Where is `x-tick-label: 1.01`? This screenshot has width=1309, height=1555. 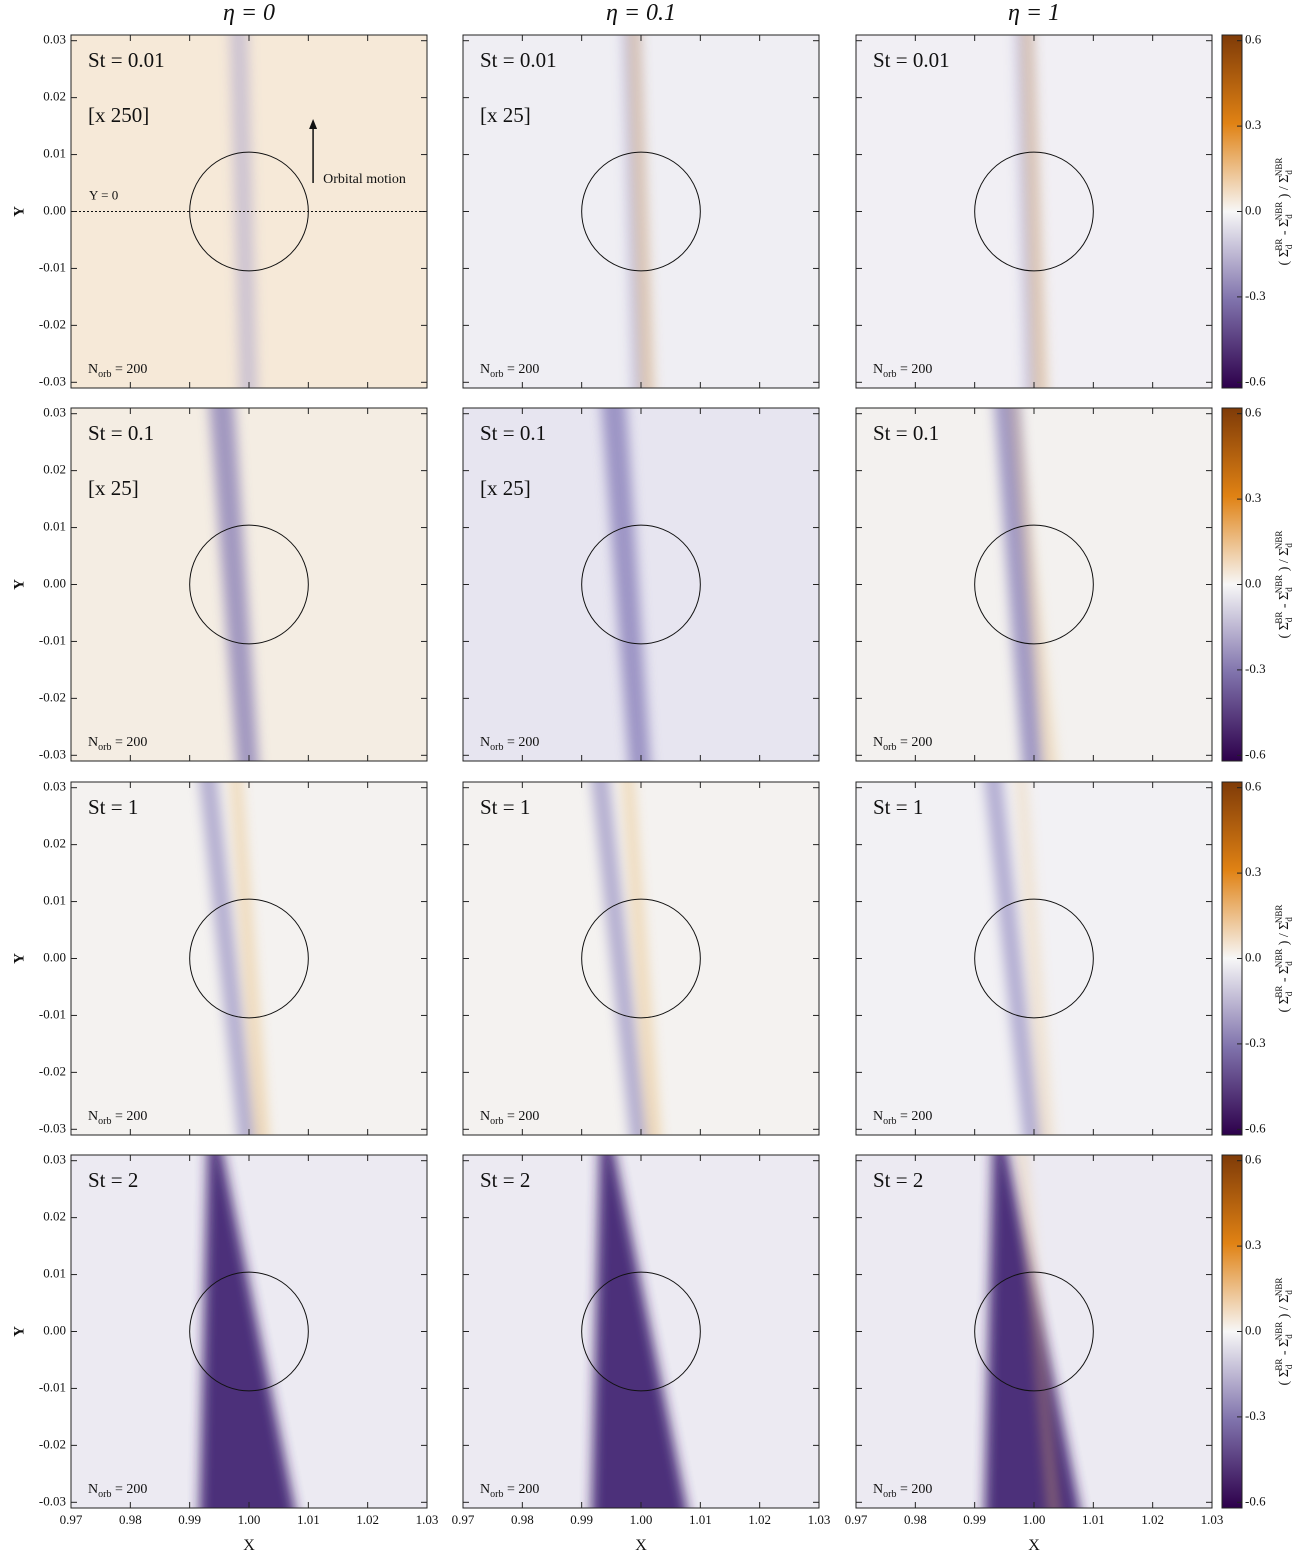
x-tick-label: 1.01 is located at coordinates (700, 1519).